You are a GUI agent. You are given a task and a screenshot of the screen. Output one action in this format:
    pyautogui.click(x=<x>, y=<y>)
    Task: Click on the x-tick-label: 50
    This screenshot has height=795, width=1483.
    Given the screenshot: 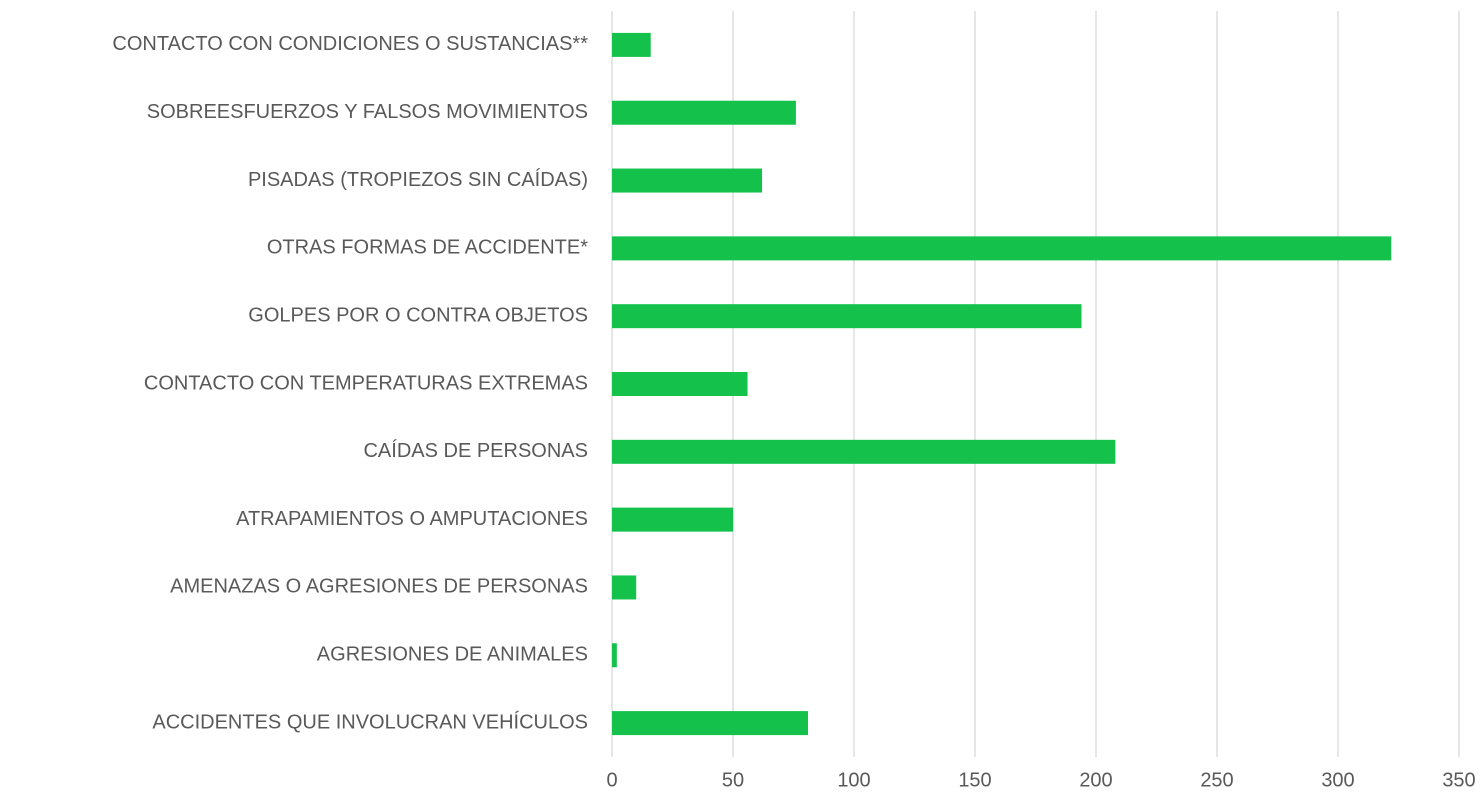 What is the action you would take?
    pyautogui.click(x=733, y=780)
    